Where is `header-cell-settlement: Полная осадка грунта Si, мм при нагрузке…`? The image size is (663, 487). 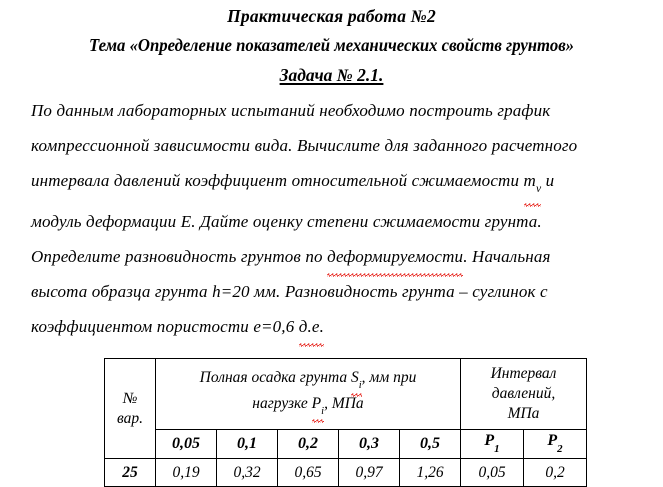 header-cell-settlement: Полная осадка грунта Si, мм при нагрузке… is located at coordinates (308, 394).